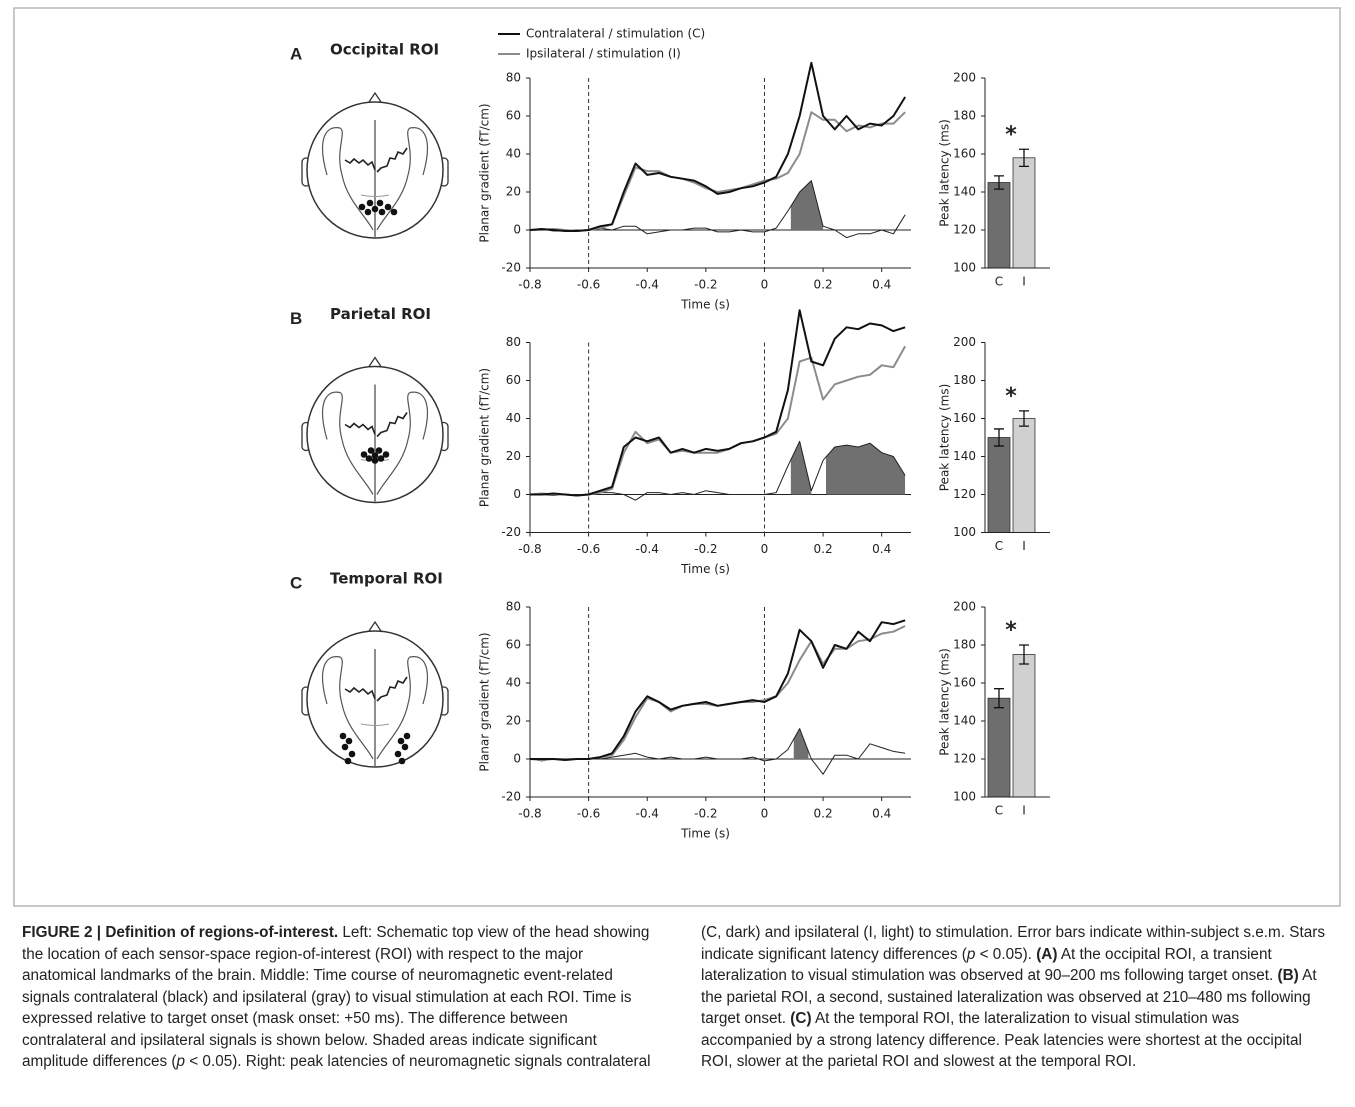  I want to click on panel-title: Parietal ROI, so click(380, 314).